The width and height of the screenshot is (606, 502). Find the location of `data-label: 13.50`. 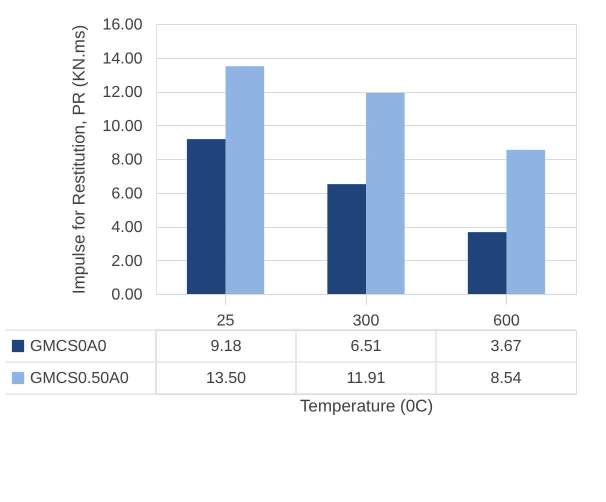

data-label: 13.50 is located at coordinates (226, 378).